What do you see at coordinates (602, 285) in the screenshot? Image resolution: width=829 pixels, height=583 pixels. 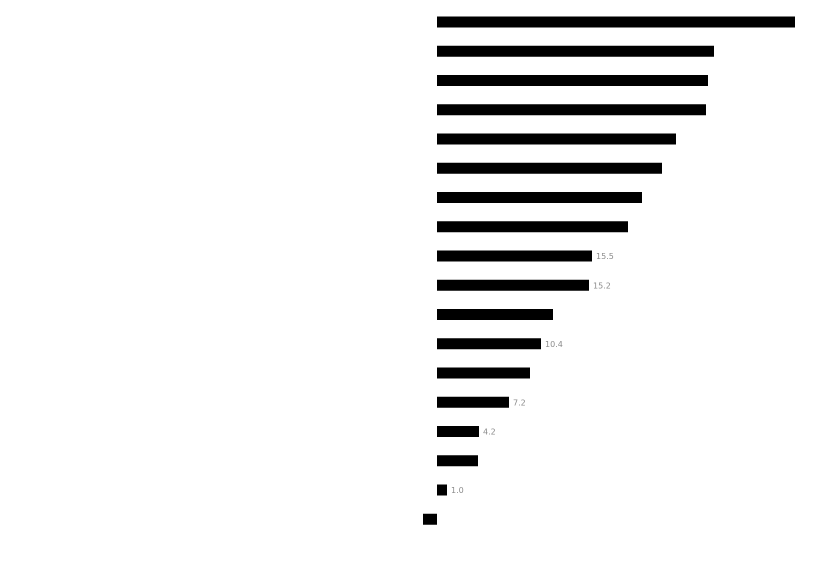 I see `value-label: 15.2` at bounding box center [602, 285].